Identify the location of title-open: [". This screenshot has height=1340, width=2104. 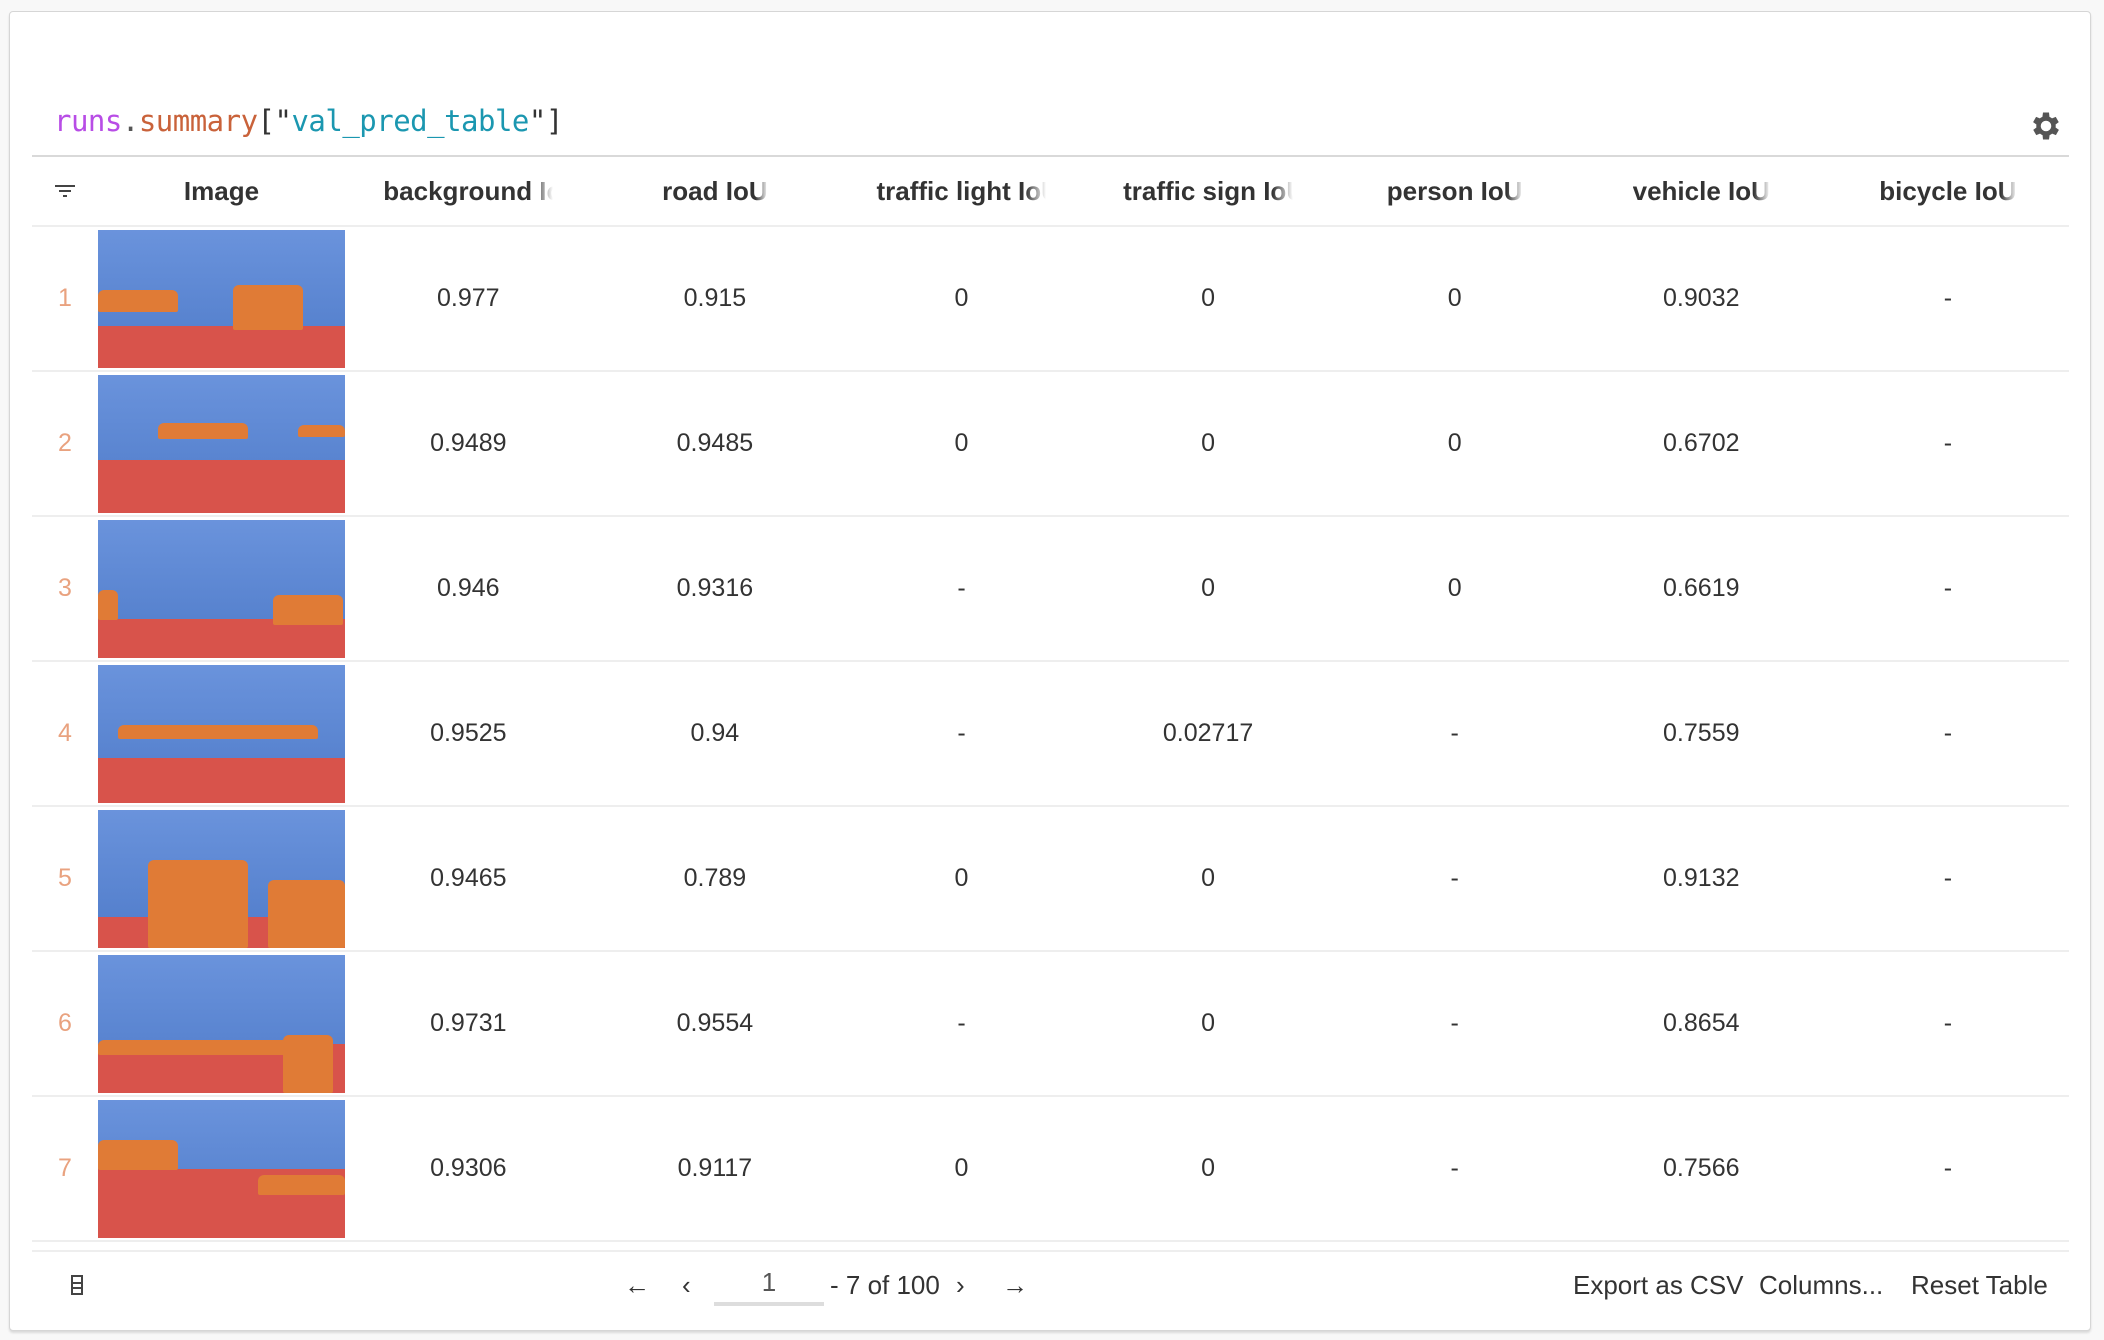
(274, 121).